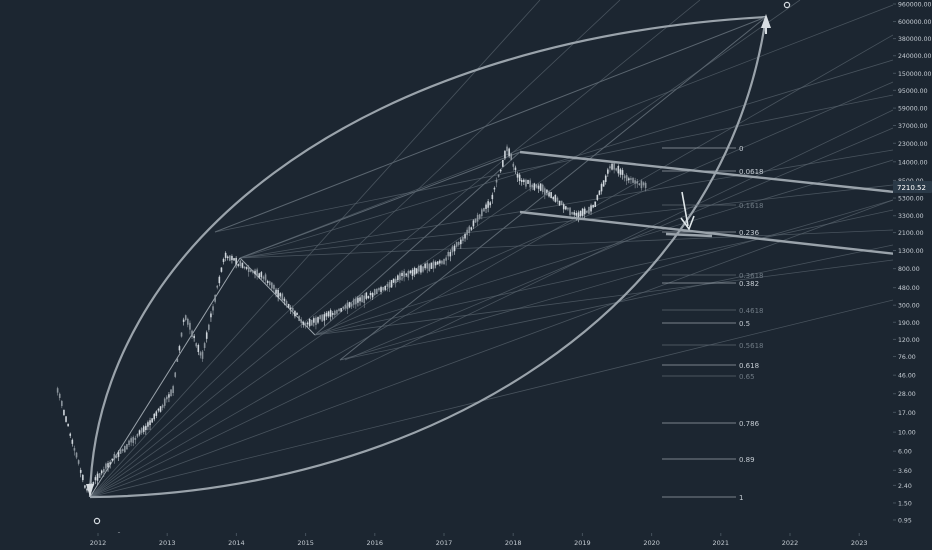  Describe the element at coordinates (907, 376) in the screenshot. I see `y-tick-label: 46.00` at that location.